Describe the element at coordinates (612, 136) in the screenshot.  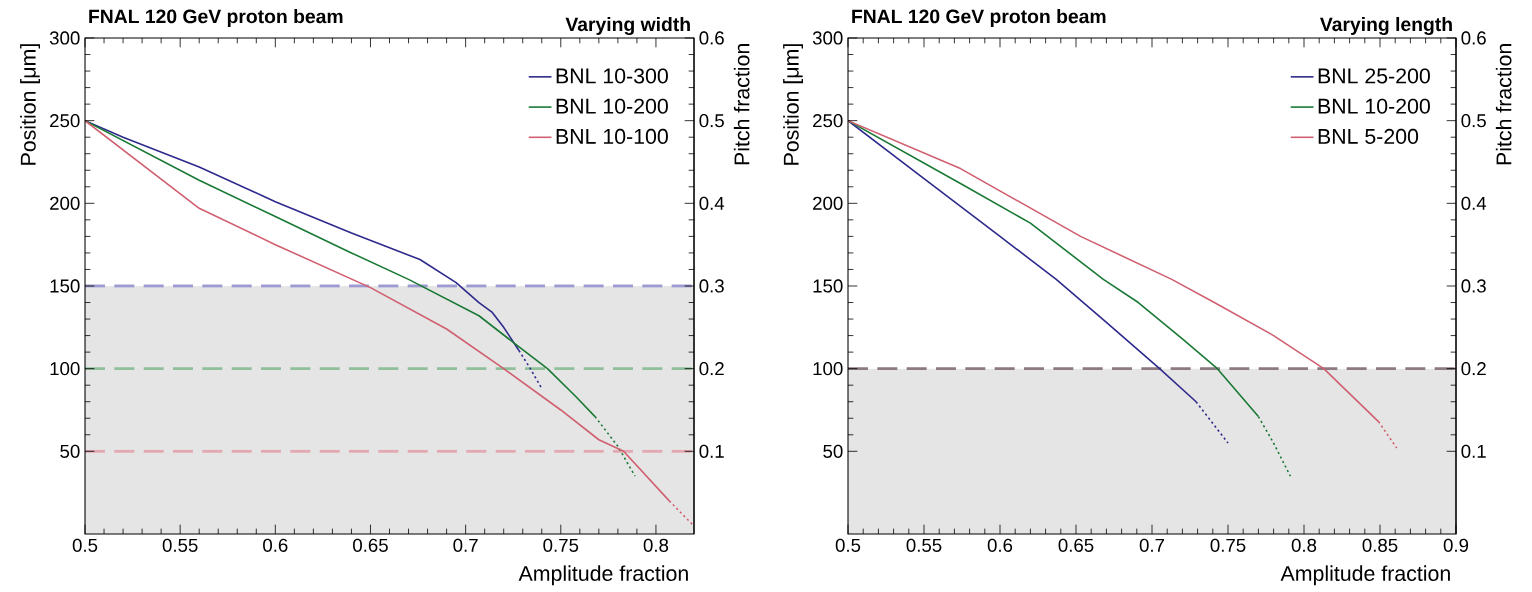
I see `legend-label: BNL 10-100` at that location.